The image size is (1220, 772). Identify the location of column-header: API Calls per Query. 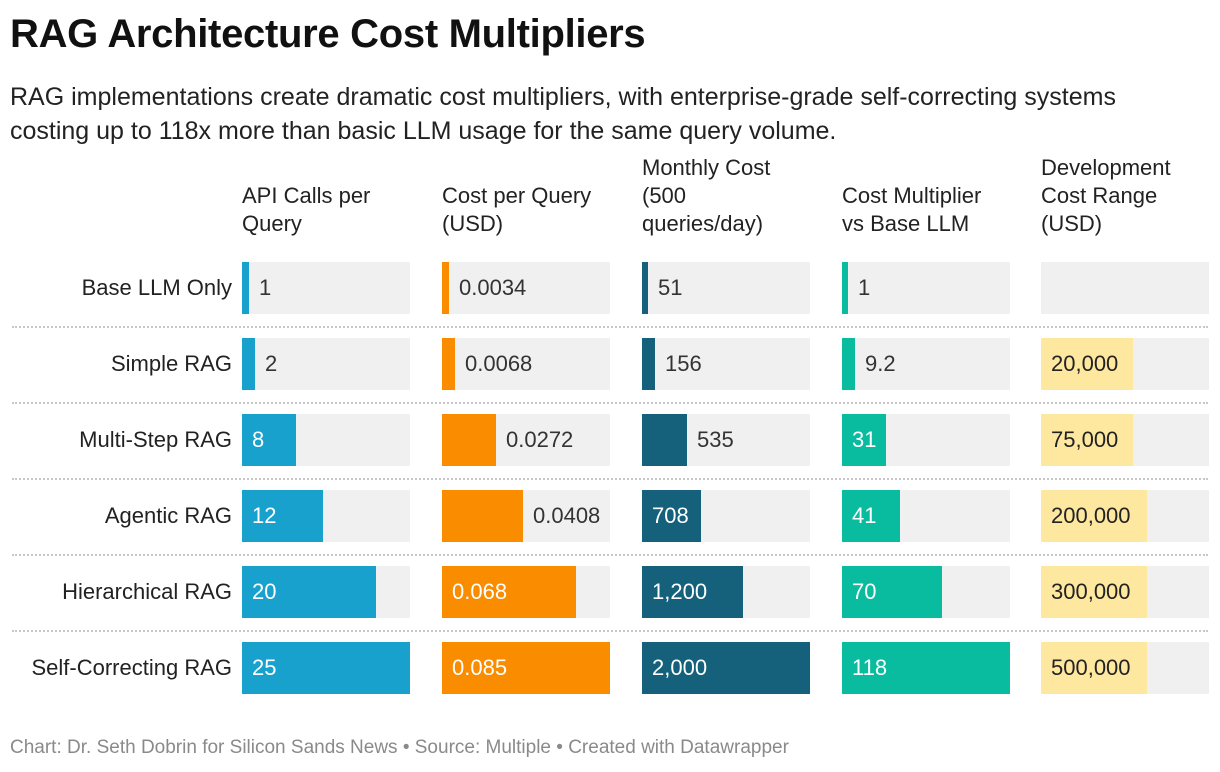
(317, 199).